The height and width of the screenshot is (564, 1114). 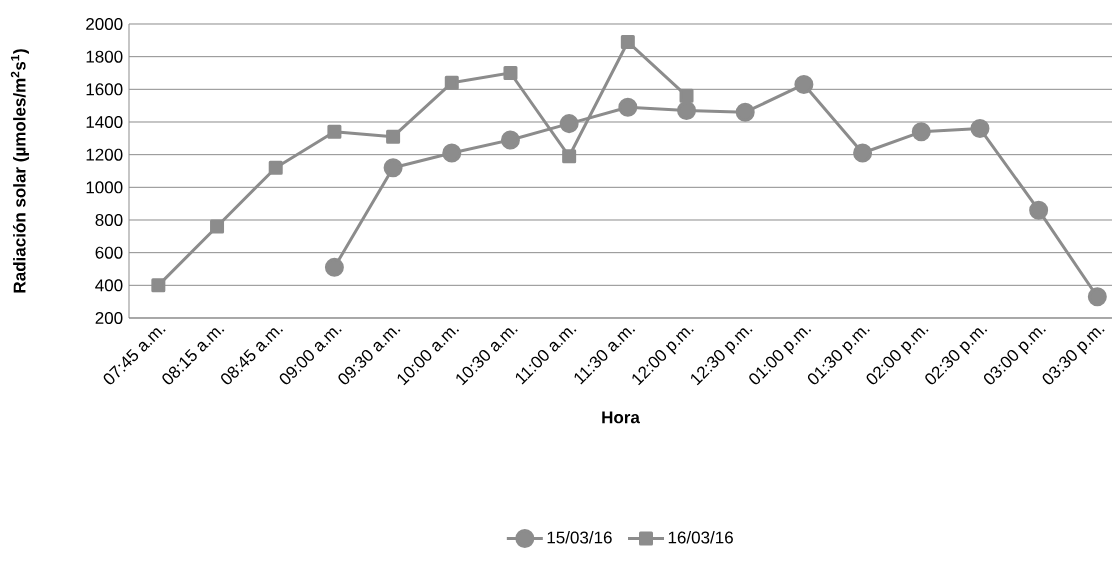 I want to click on y-tick-label: 1200, so click(x=104, y=154).